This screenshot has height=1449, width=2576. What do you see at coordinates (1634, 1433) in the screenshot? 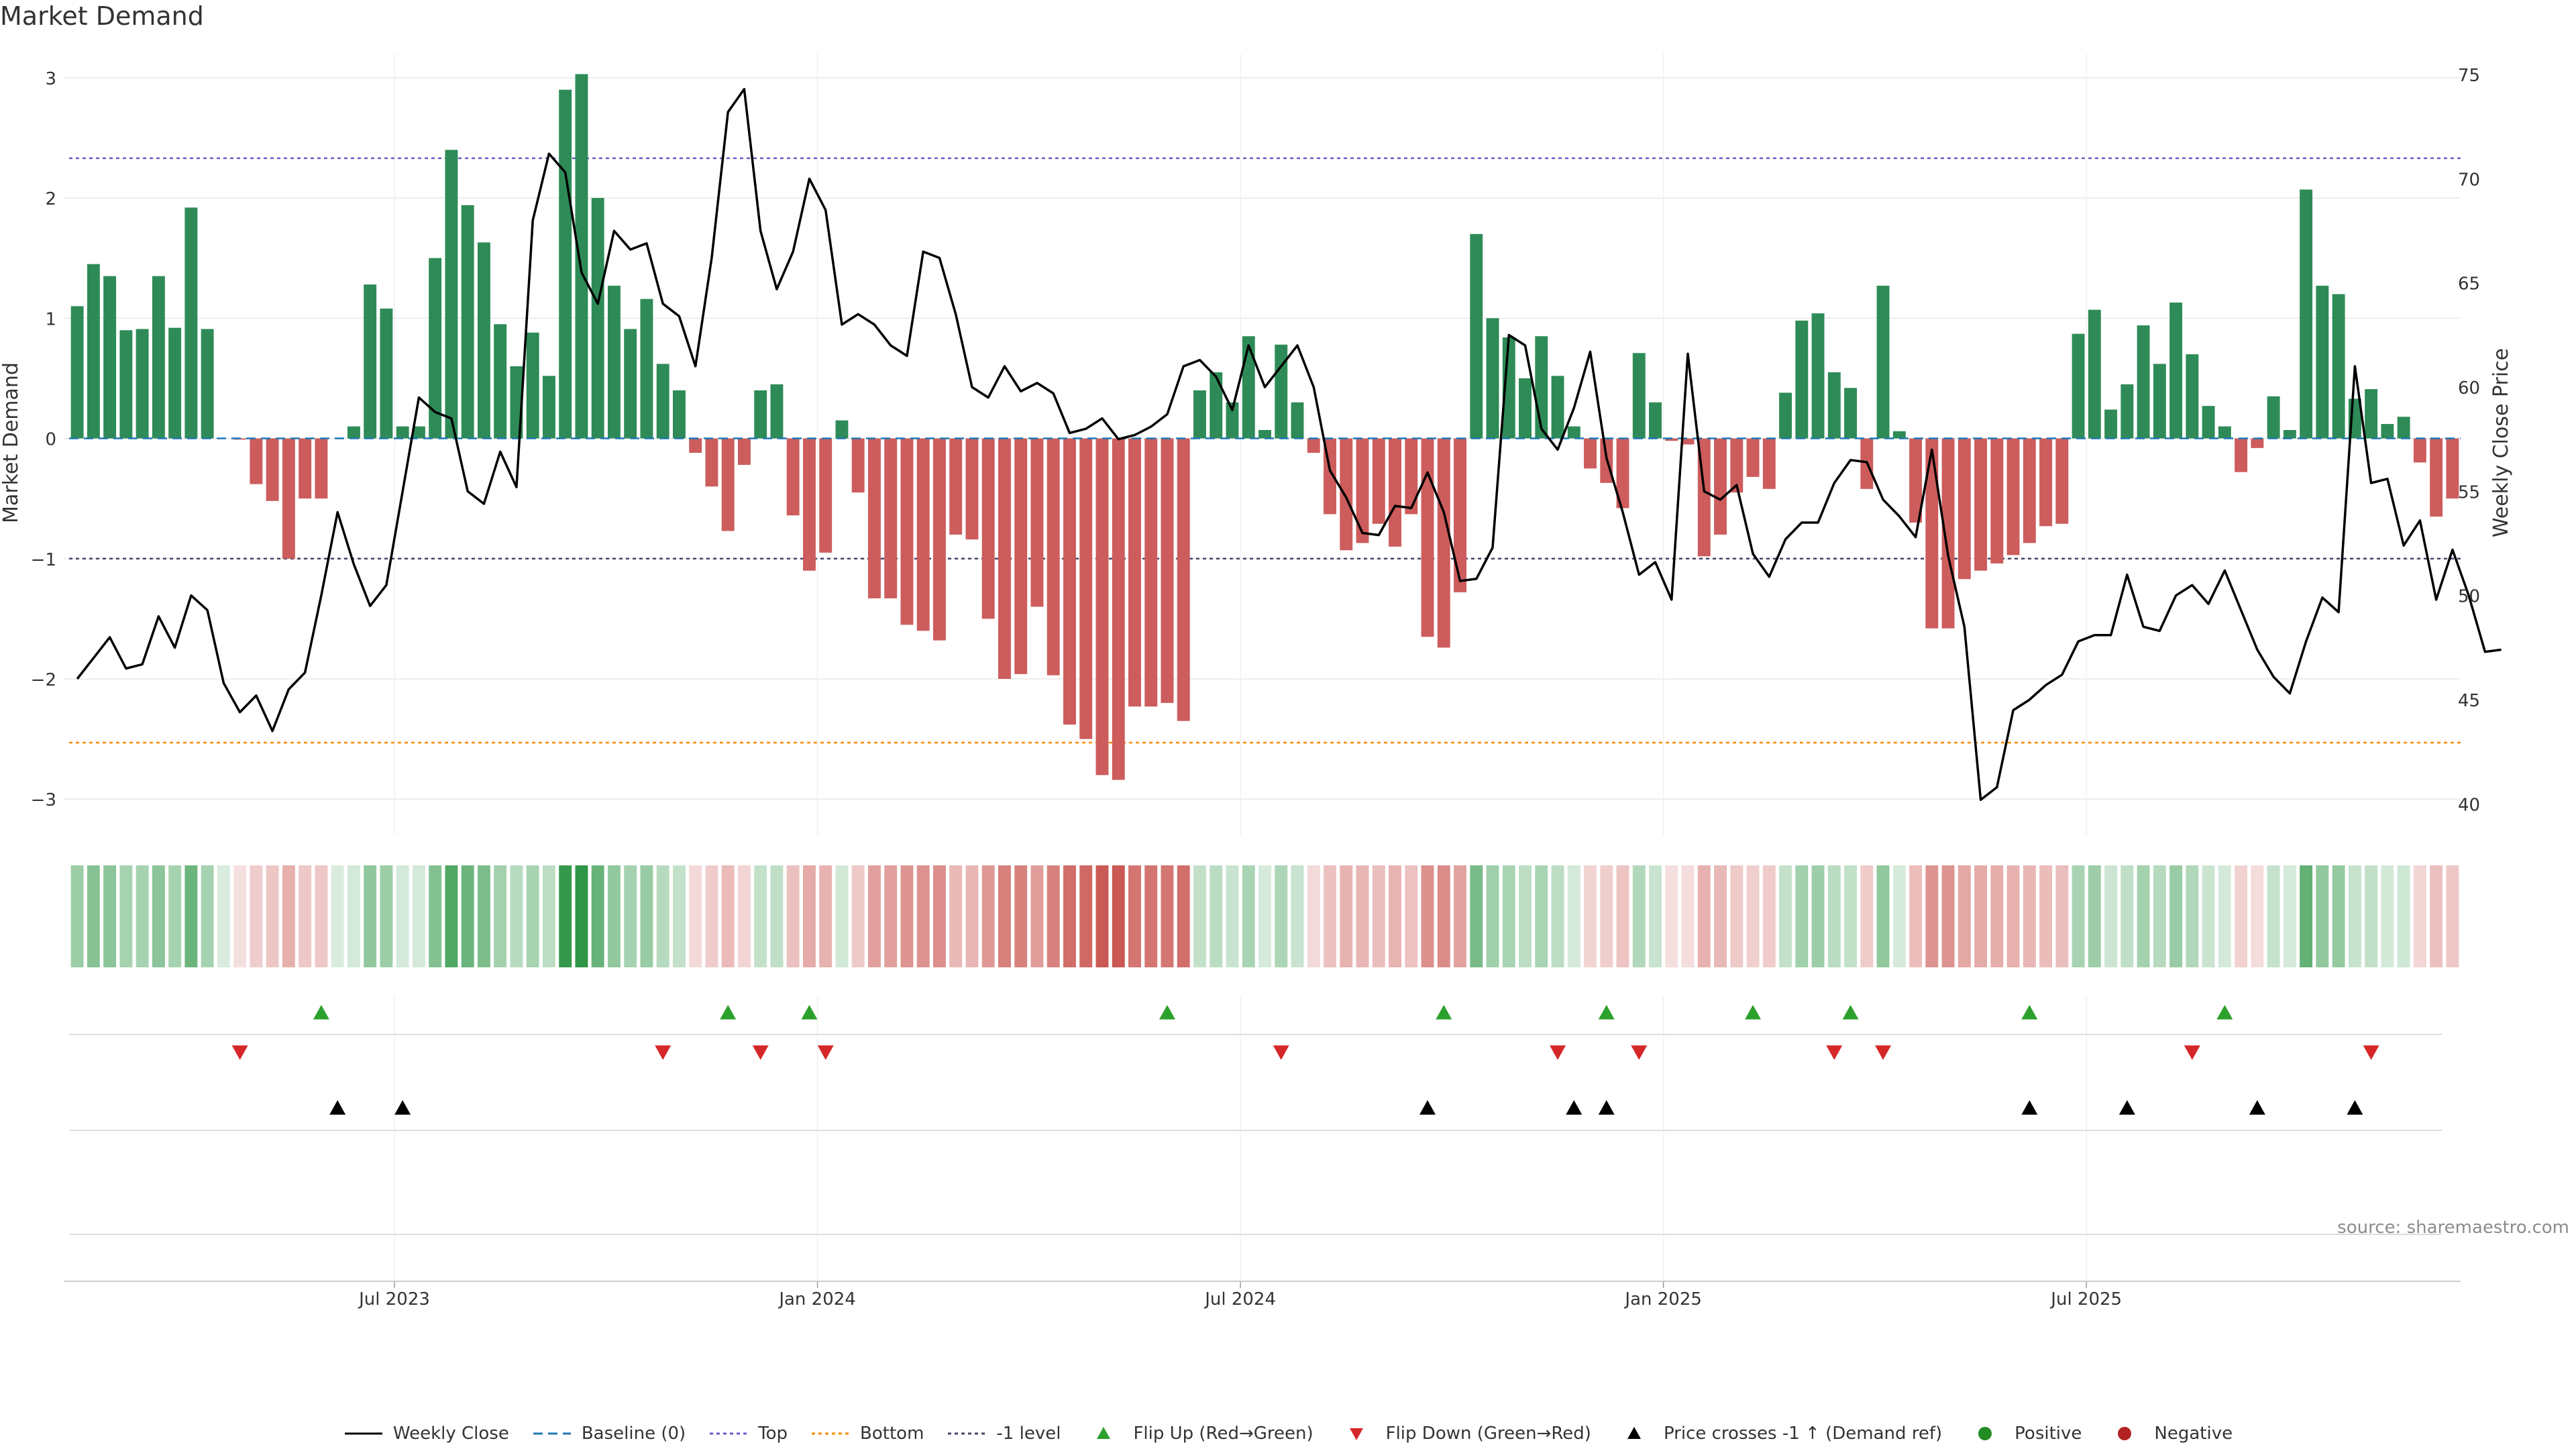
I see `legend-swatch-cross` at bounding box center [1634, 1433].